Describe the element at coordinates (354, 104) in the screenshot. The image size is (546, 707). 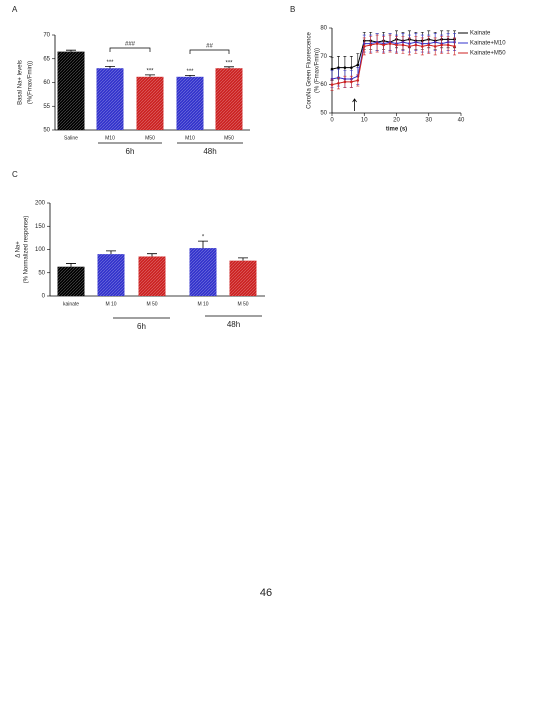
I see `arrow` at that location.